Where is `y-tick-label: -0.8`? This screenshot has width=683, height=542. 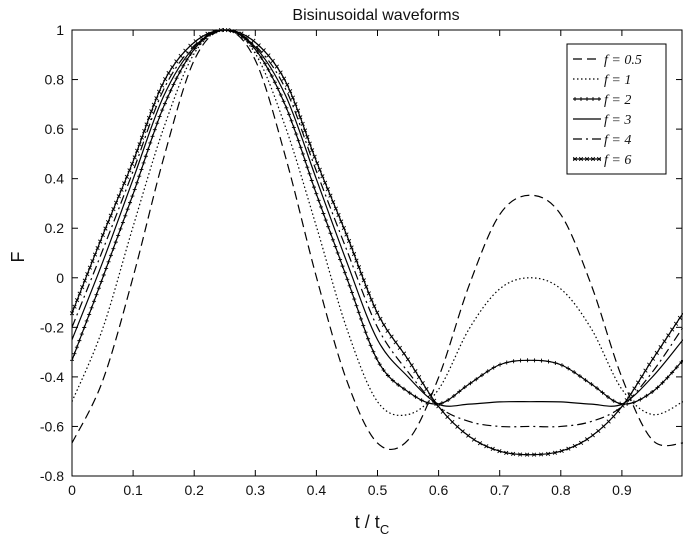 y-tick-label: -0.8 is located at coordinates (52, 476).